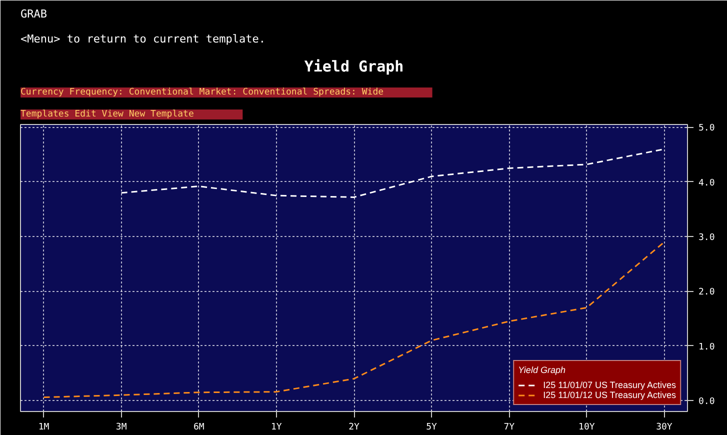 This screenshot has height=435, width=727. I want to click on x-tick-label: 6M, so click(199, 427).